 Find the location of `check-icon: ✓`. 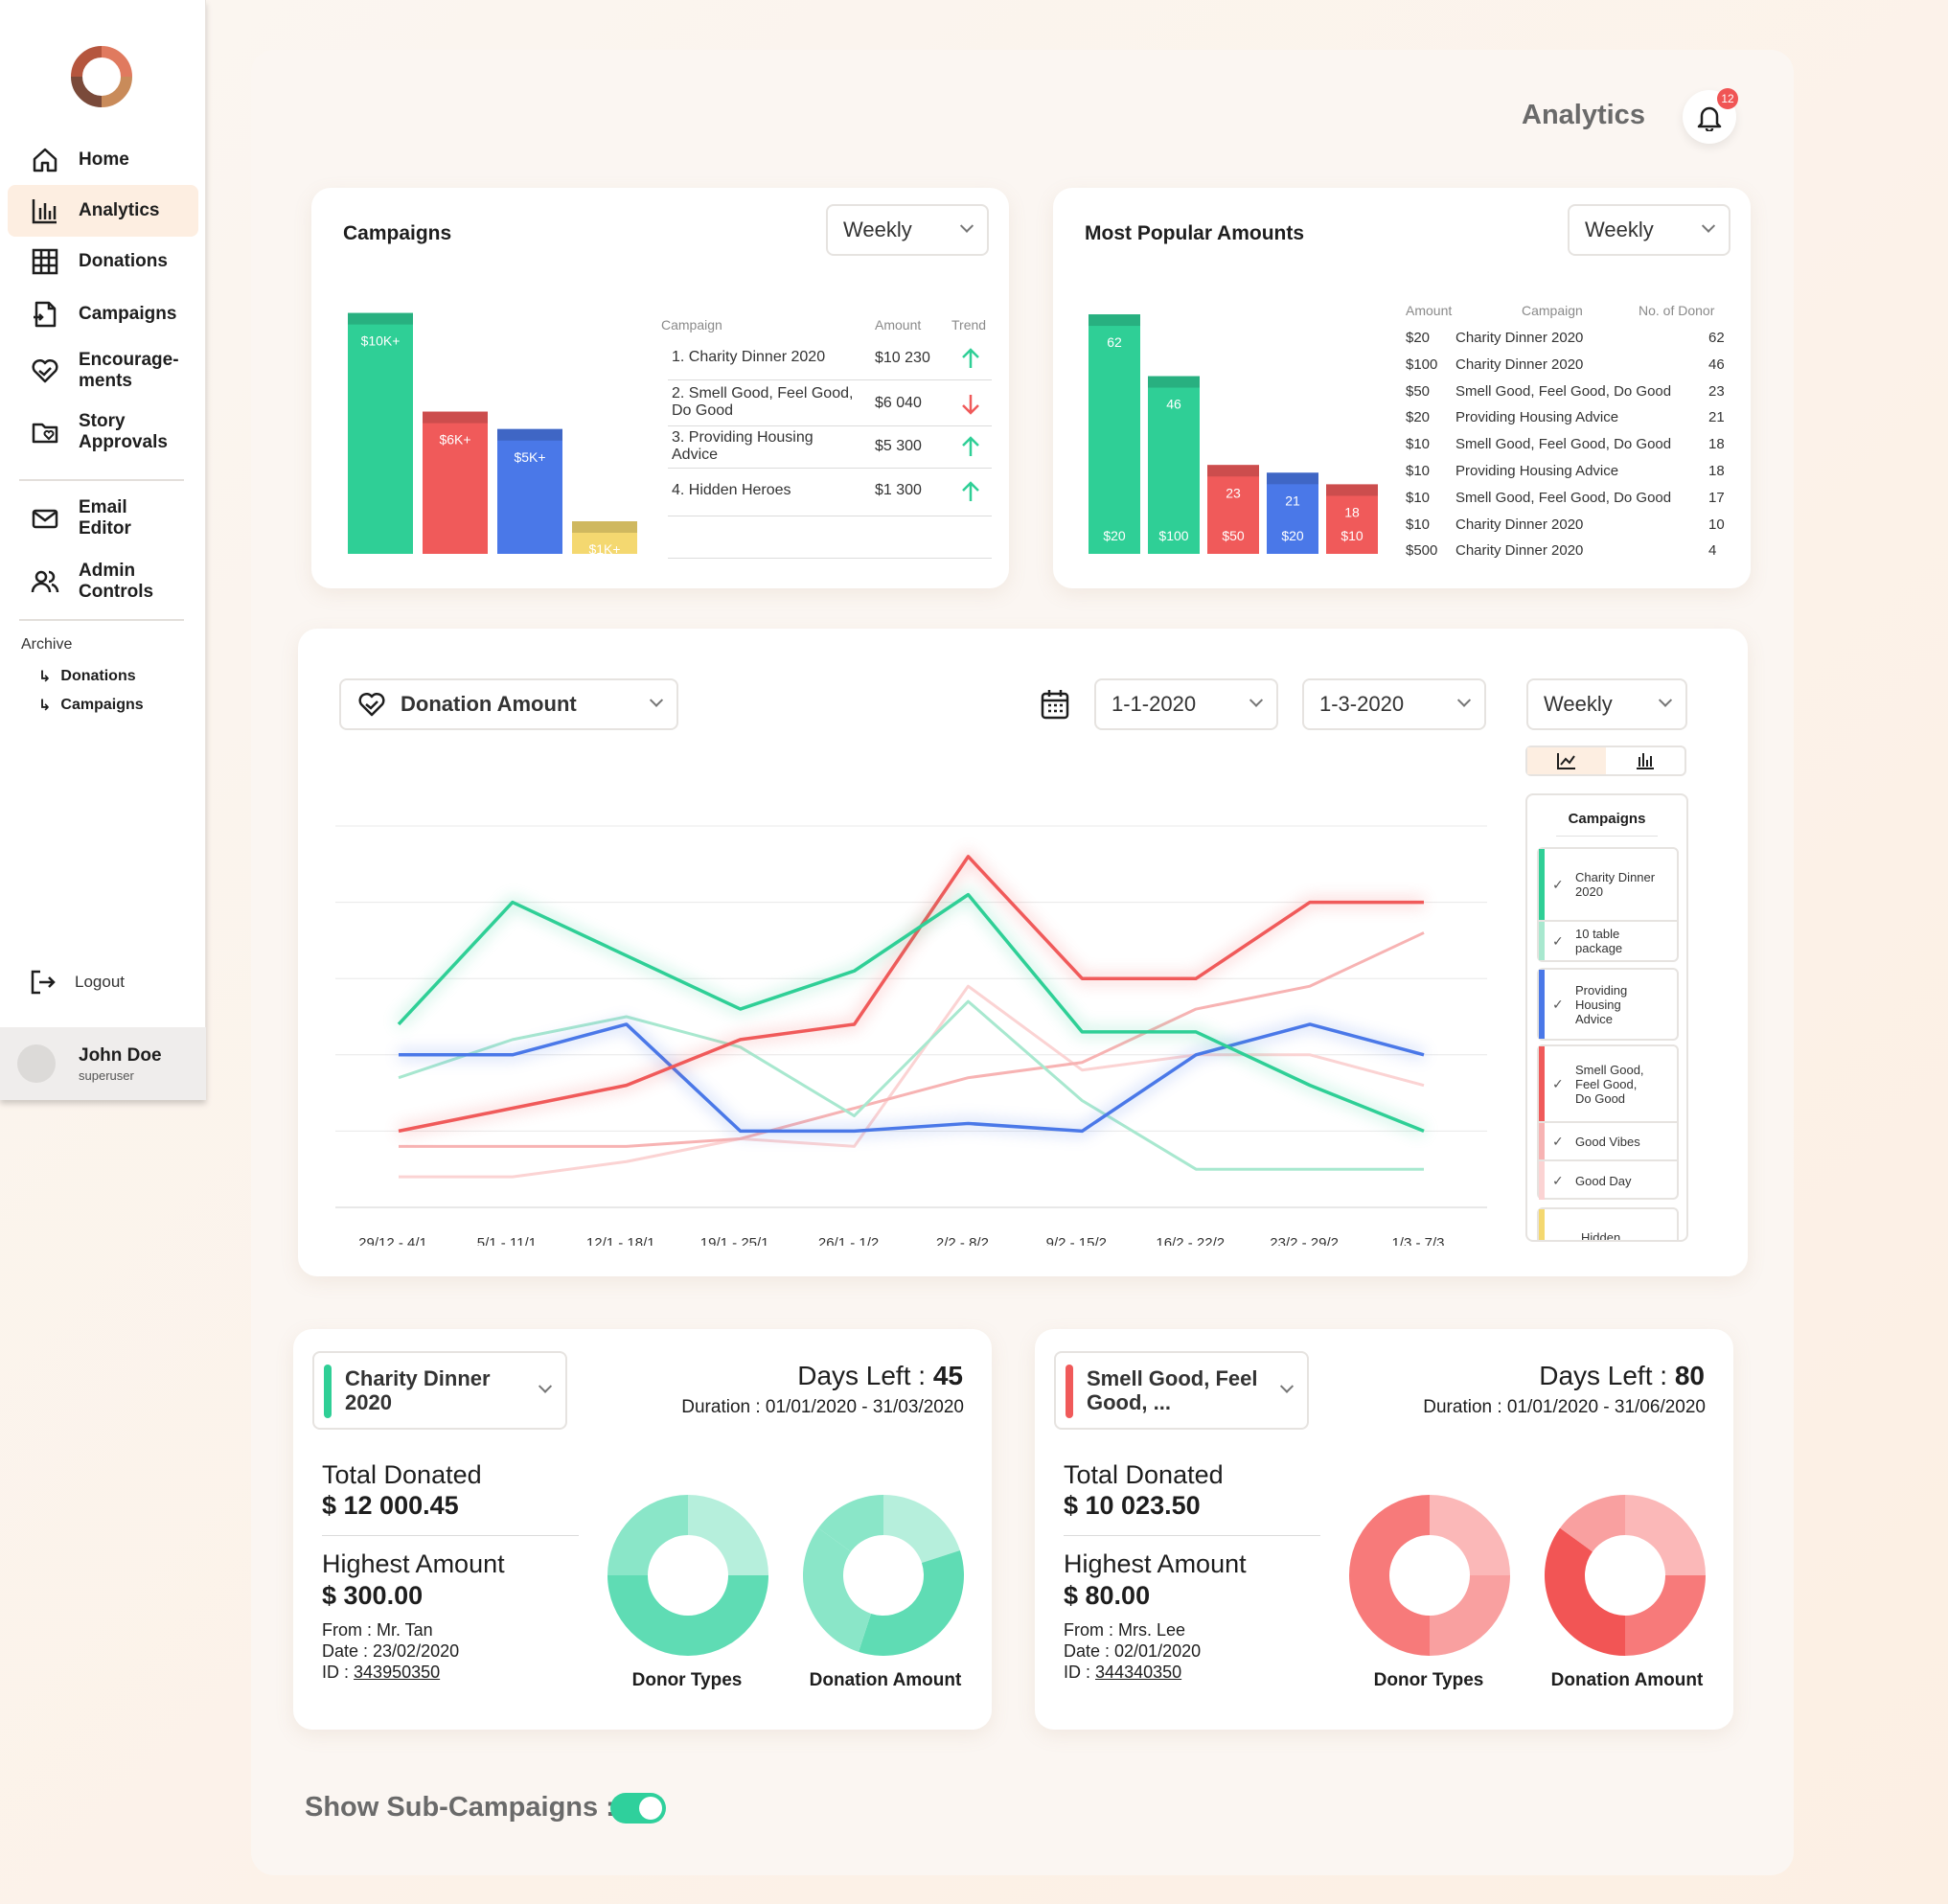

check-icon: ✓ is located at coordinates (1558, 1141).